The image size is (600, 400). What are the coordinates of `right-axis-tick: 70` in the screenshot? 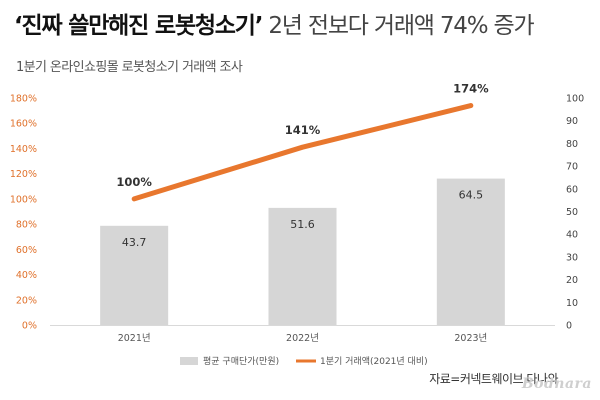 It's located at (572, 167).